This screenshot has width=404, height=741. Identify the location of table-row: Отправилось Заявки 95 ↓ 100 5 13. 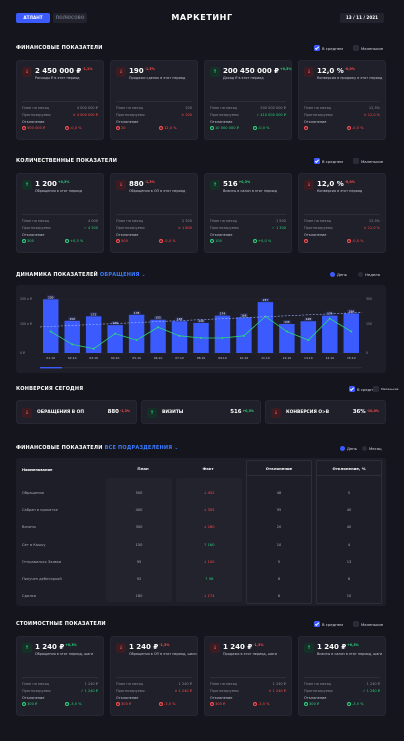
(201, 563).